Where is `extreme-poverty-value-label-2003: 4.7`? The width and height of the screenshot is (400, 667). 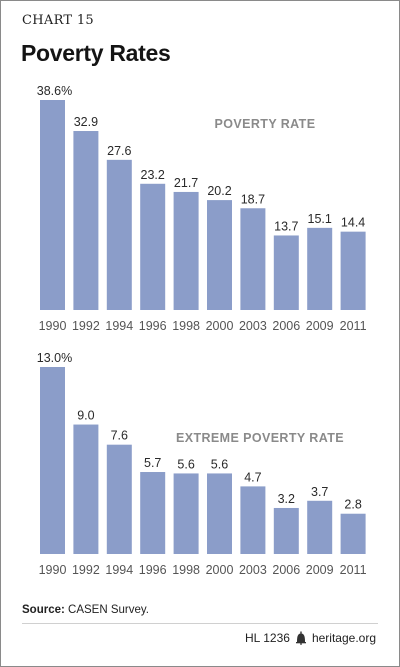
extreme-poverty-value-label-2003: 4.7 is located at coordinates (252, 477).